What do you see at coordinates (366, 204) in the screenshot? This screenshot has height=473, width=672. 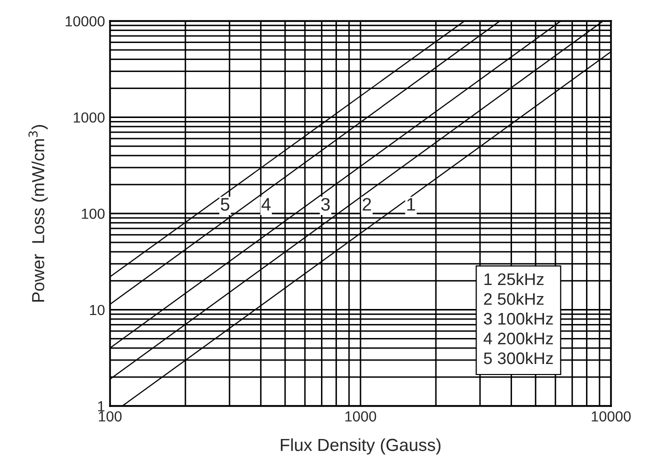 I see `annotation: 2` at bounding box center [366, 204].